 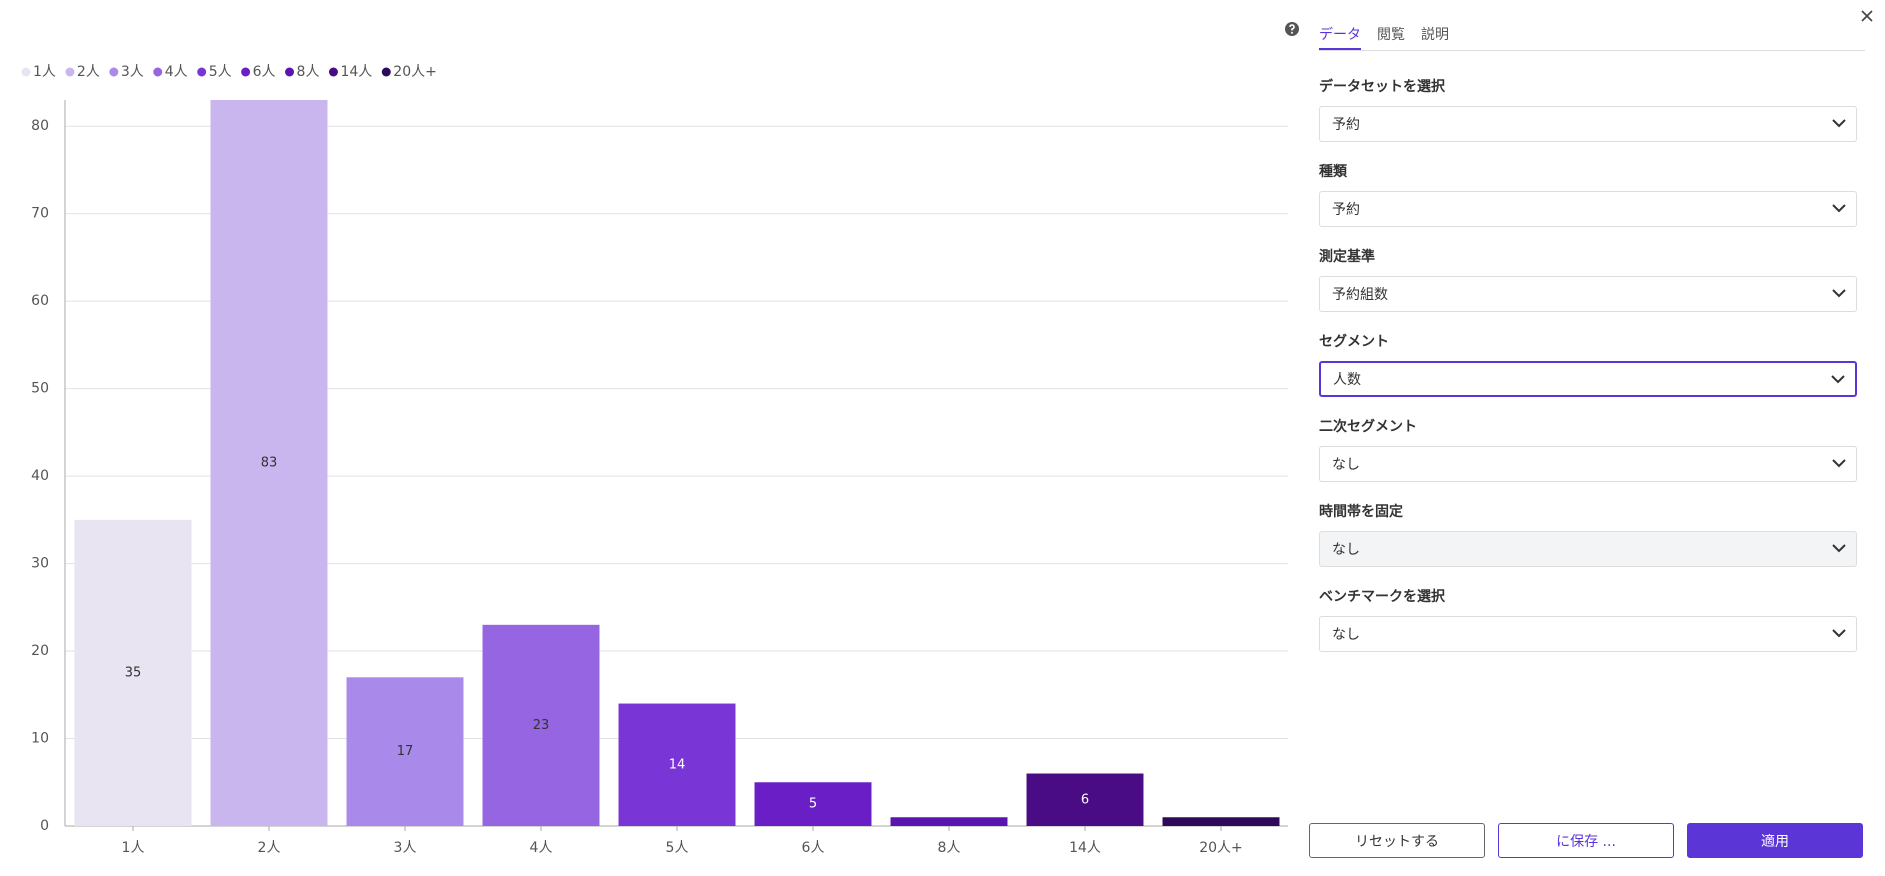 I want to click on field: 測定基準 予約組数, so click(x=1588, y=279).